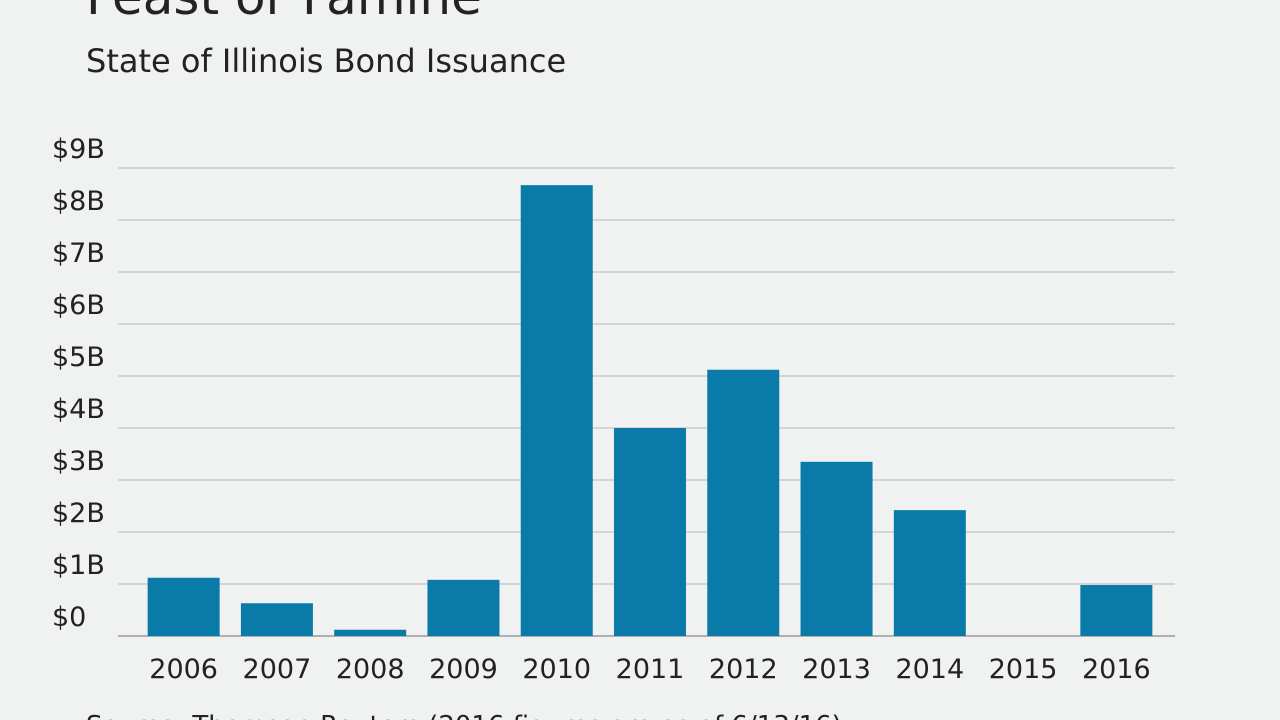 The image size is (1280, 720). Describe the element at coordinates (743, 669) in the screenshot. I see `x-tick-label: 2012` at that location.